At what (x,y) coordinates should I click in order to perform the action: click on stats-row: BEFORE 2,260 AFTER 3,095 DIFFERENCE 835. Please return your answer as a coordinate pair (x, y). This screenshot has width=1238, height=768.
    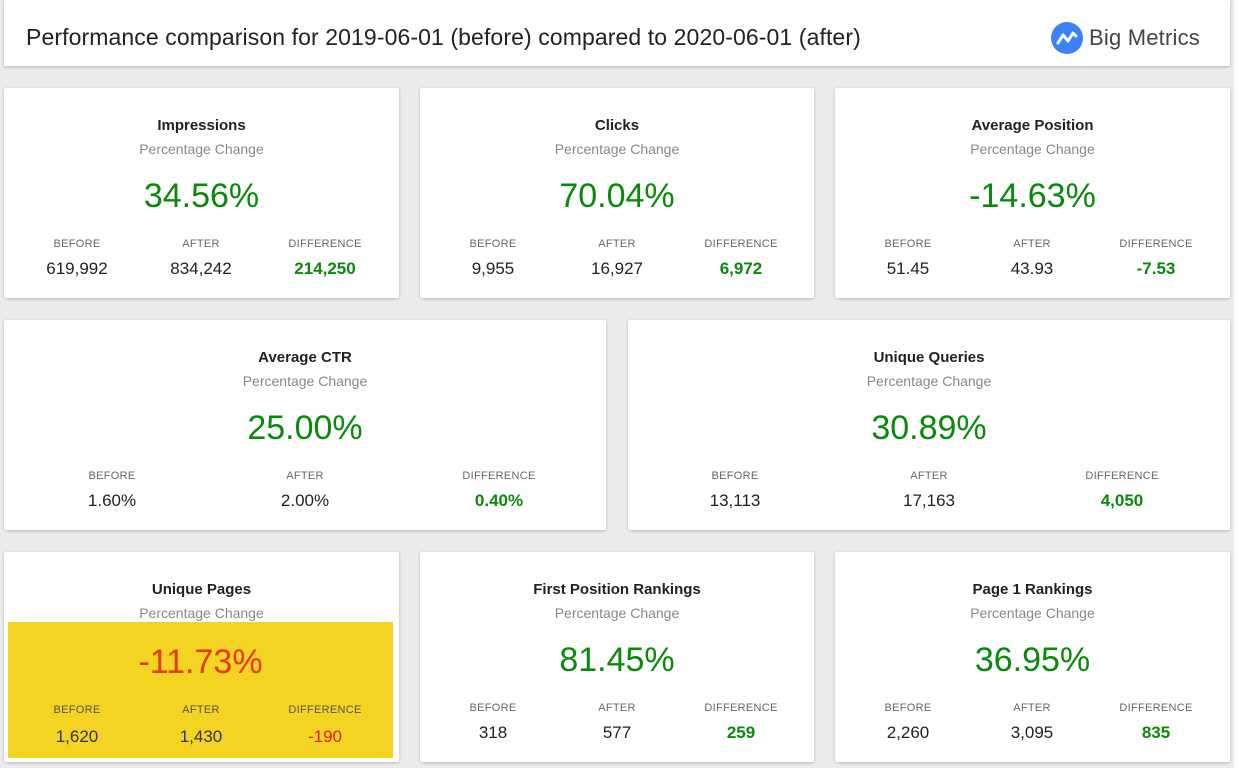
    Looking at the image, I should click on (1032, 727).